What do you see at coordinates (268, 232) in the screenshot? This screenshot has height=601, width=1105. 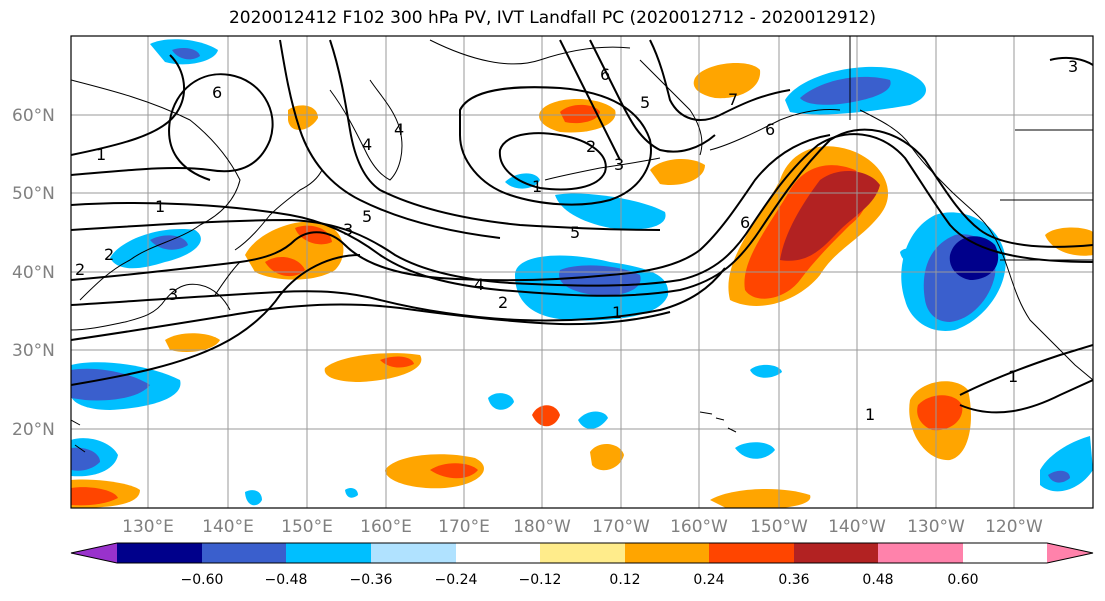 I see `coastline-japan` at bounding box center [268, 232].